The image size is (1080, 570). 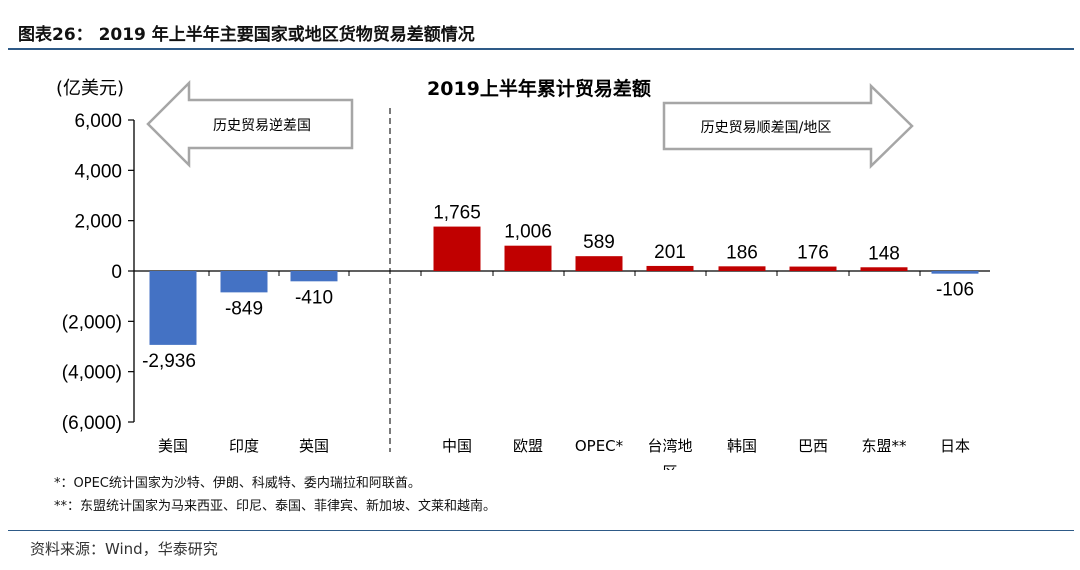 What do you see at coordinates (98, 222) in the screenshot?
I see `y-tick-label: 2,000` at bounding box center [98, 222].